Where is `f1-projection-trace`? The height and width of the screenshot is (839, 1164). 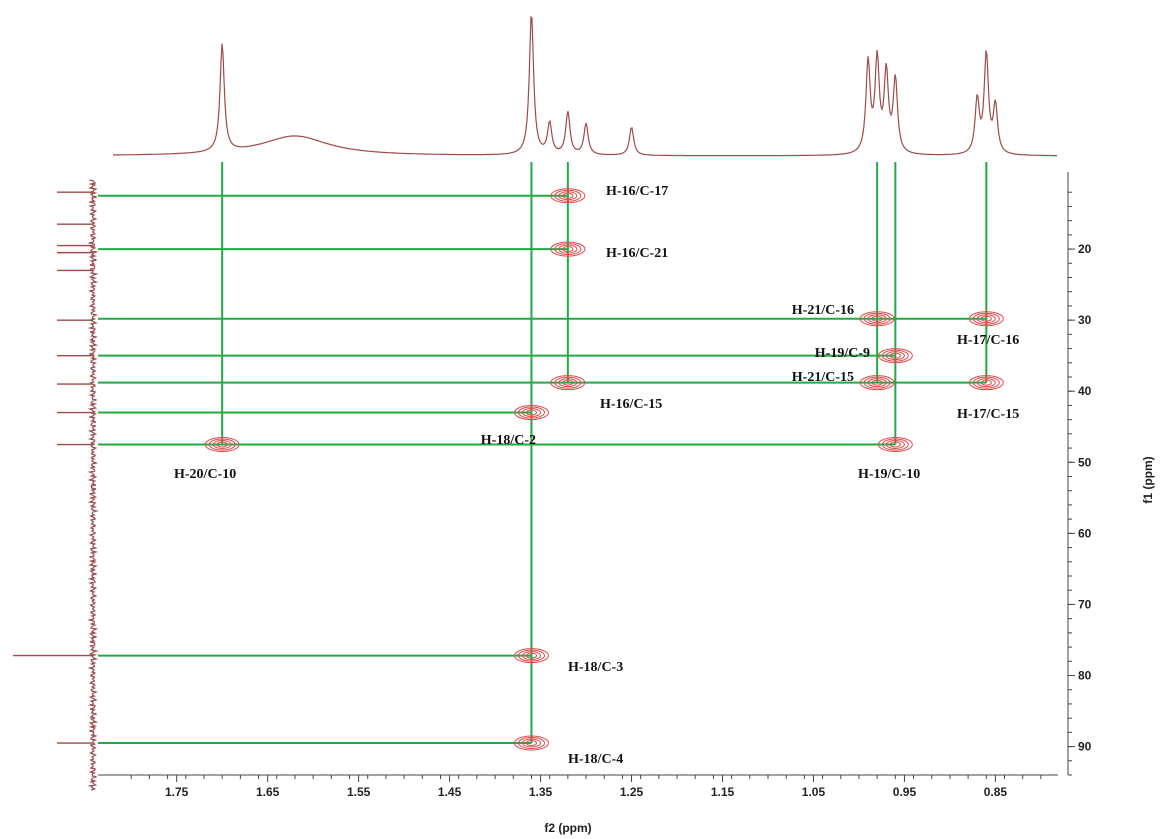
f1-projection-trace is located at coordinates (93, 485).